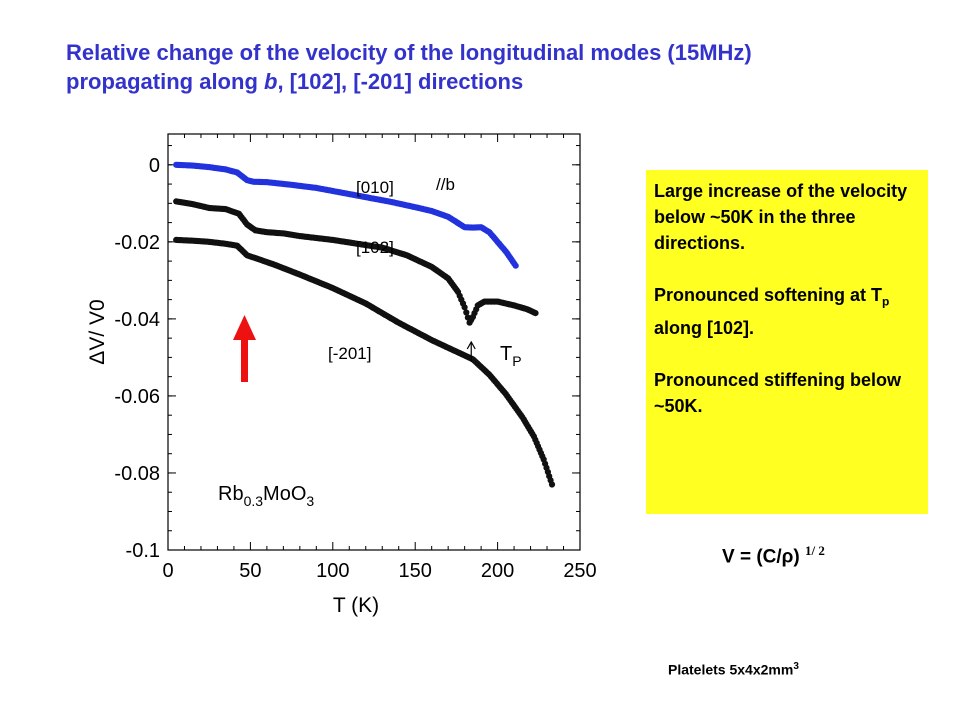 This screenshot has height=720, width=960. Describe the element at coordinates (375, 247) in the screenshot. I see `series-label-102: [102]` at that location.